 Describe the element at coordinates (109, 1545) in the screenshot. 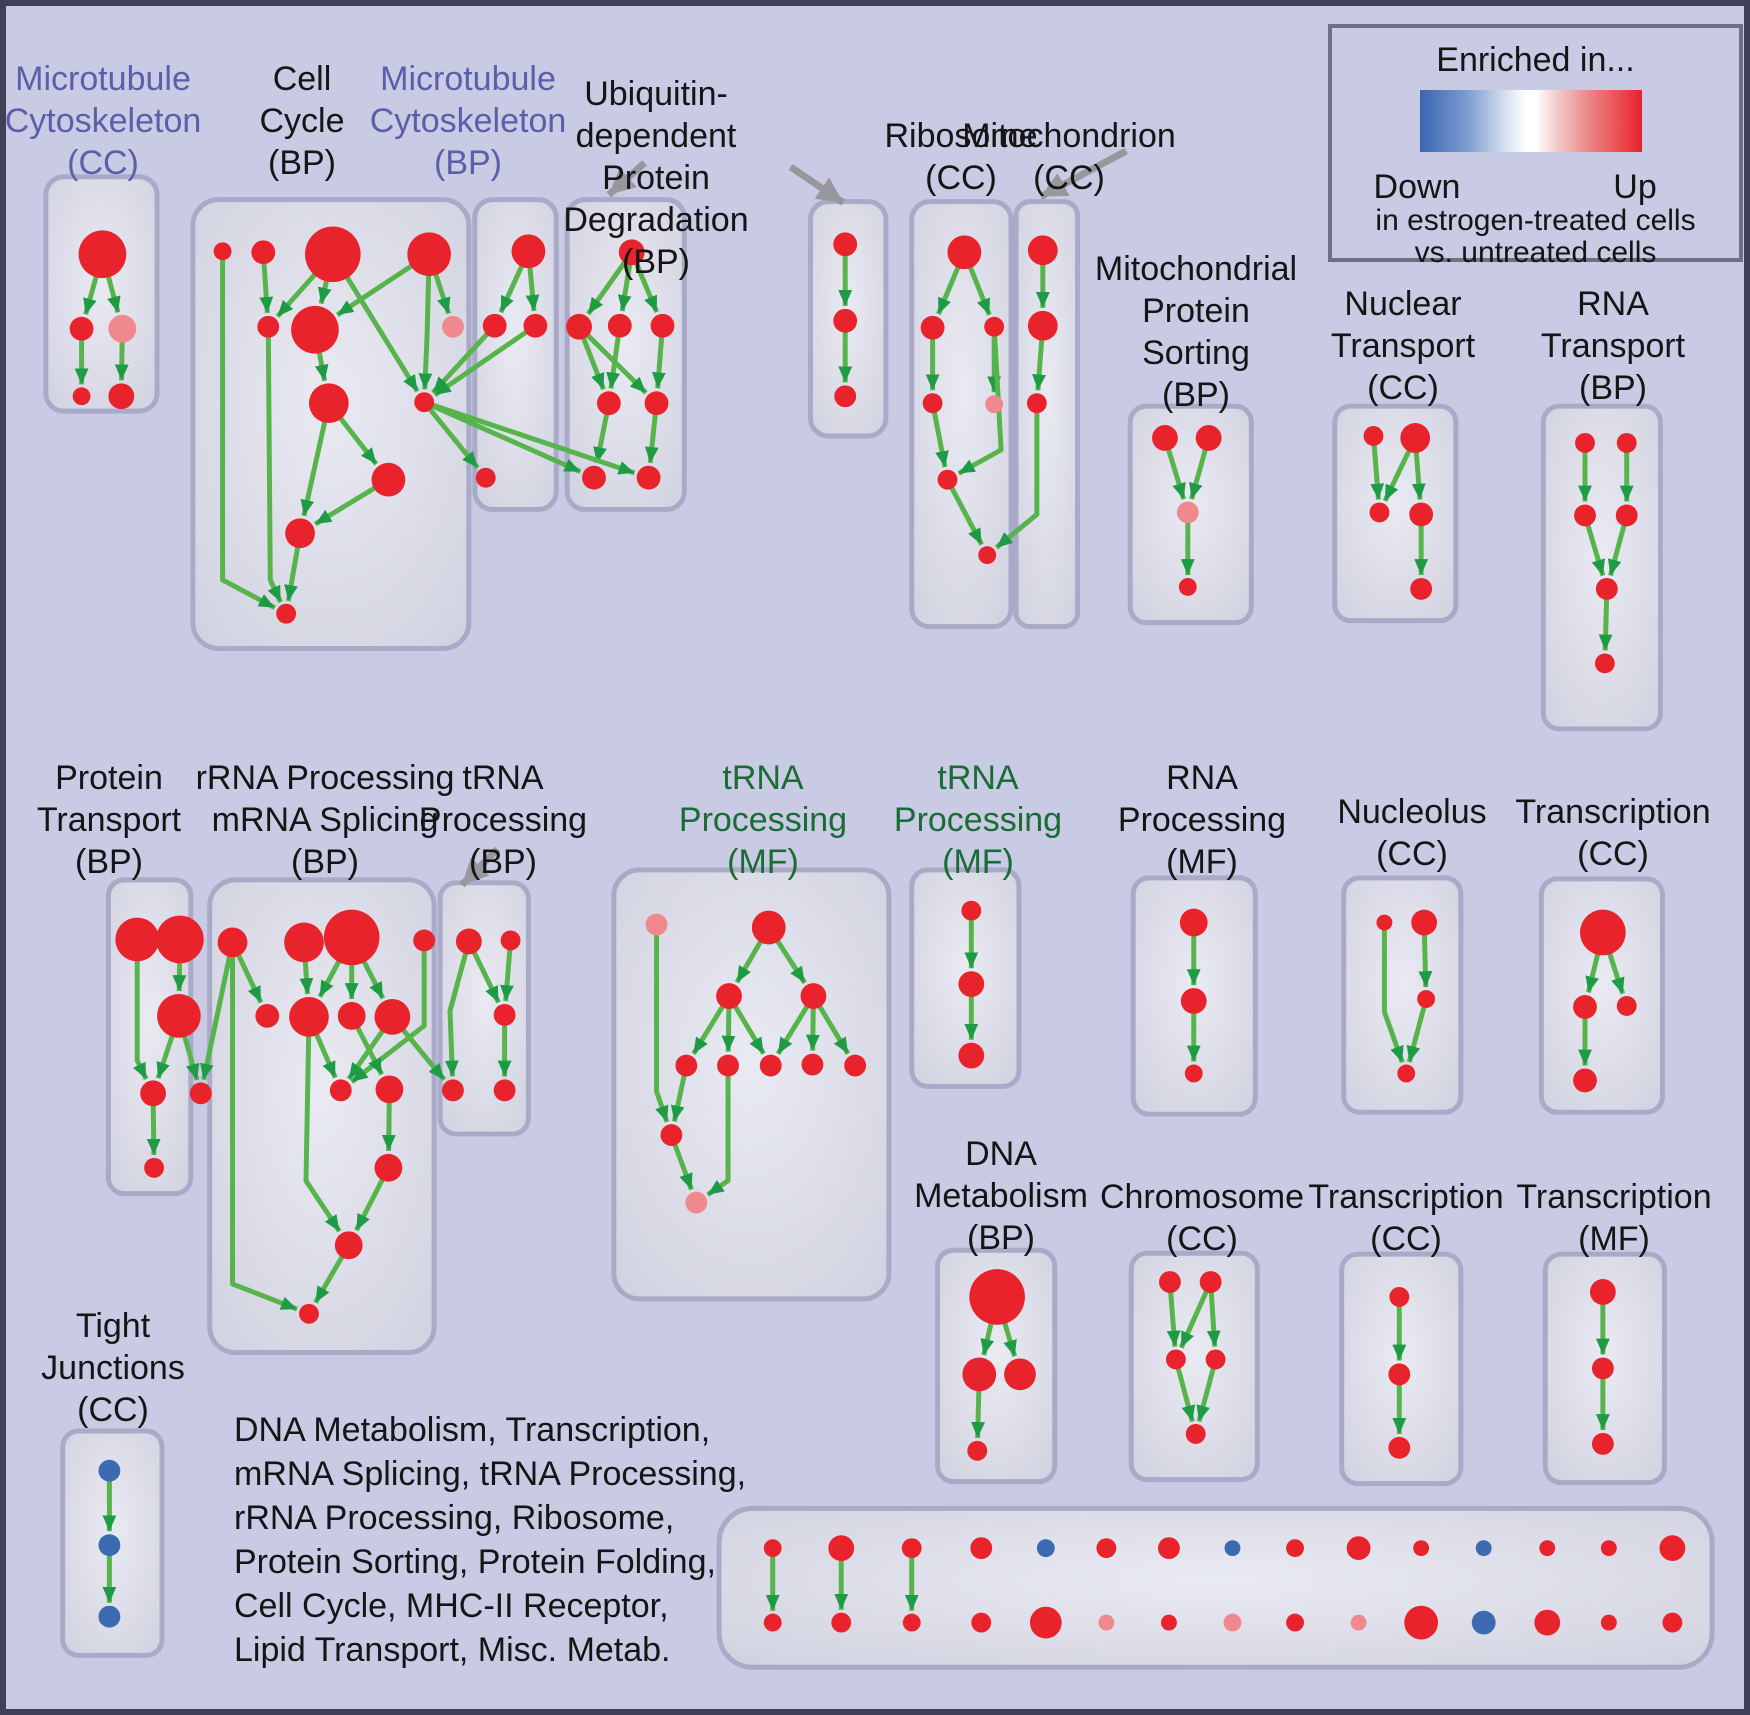

I see `node-w2` at that location.